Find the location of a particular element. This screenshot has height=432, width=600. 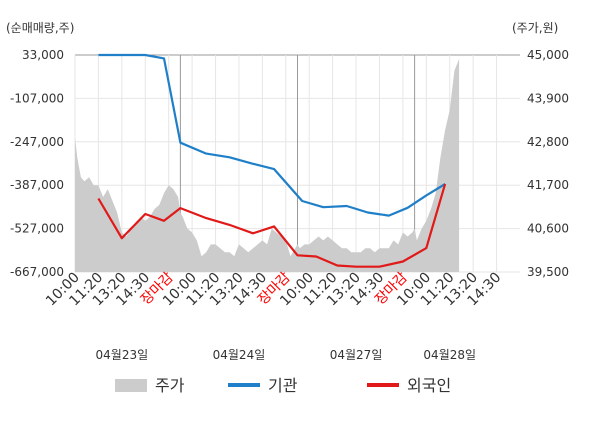

left-axis-tick-label: -667,000 is located at coordinates (37, 272).